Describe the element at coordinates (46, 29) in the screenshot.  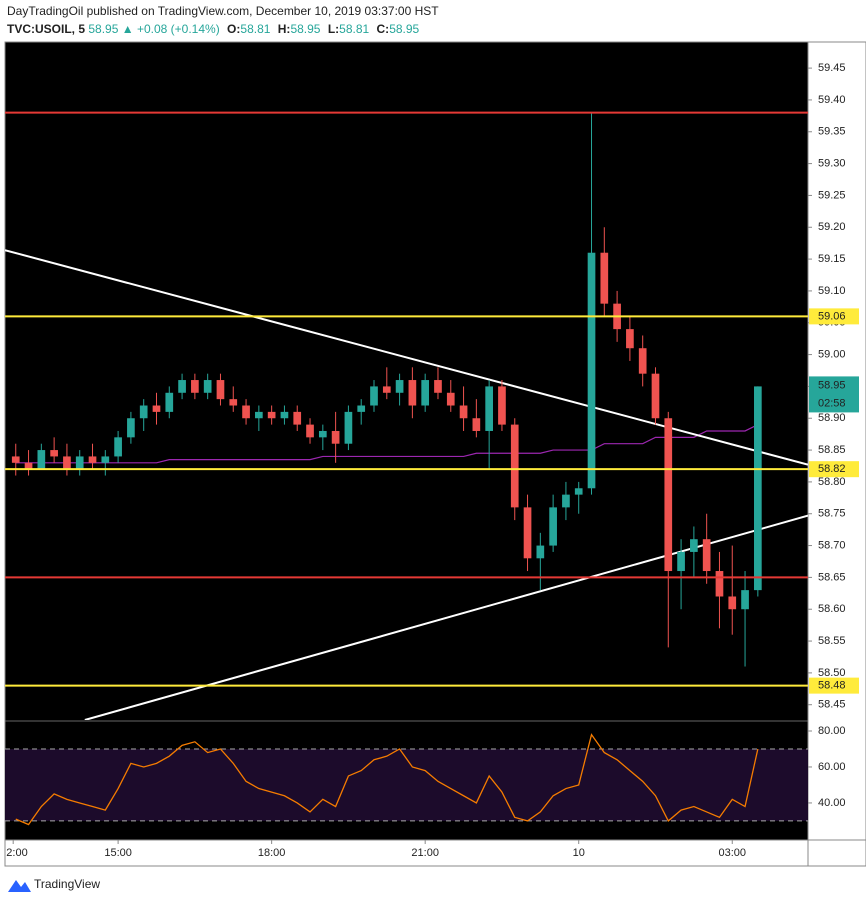
I see `symbol: TVC:USOIL, 5` at that location.